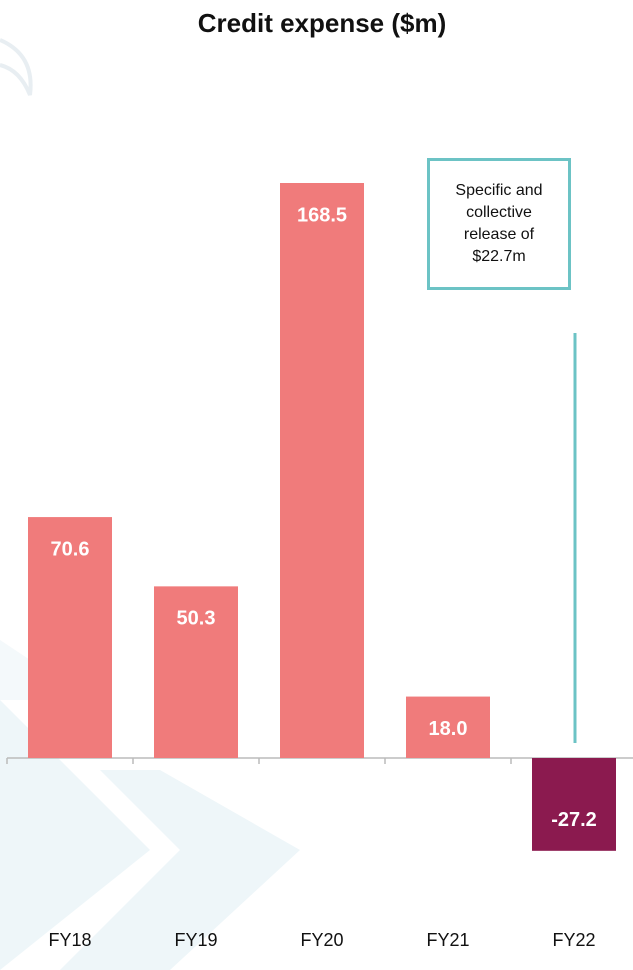 This screenshot has width=633, height=970. Describe the element at coordinates (196, 619) in the screenshot. I see `data-label: 50.3` at that location.